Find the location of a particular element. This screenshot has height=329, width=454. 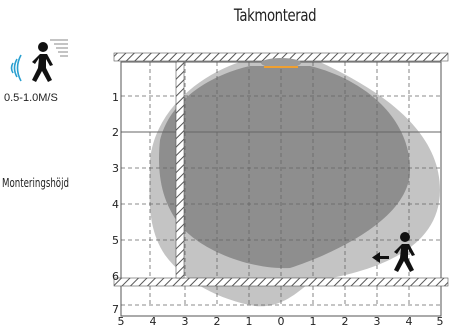

speed-label: 0.5-1.0M/S is located at coordinates (31, 98).